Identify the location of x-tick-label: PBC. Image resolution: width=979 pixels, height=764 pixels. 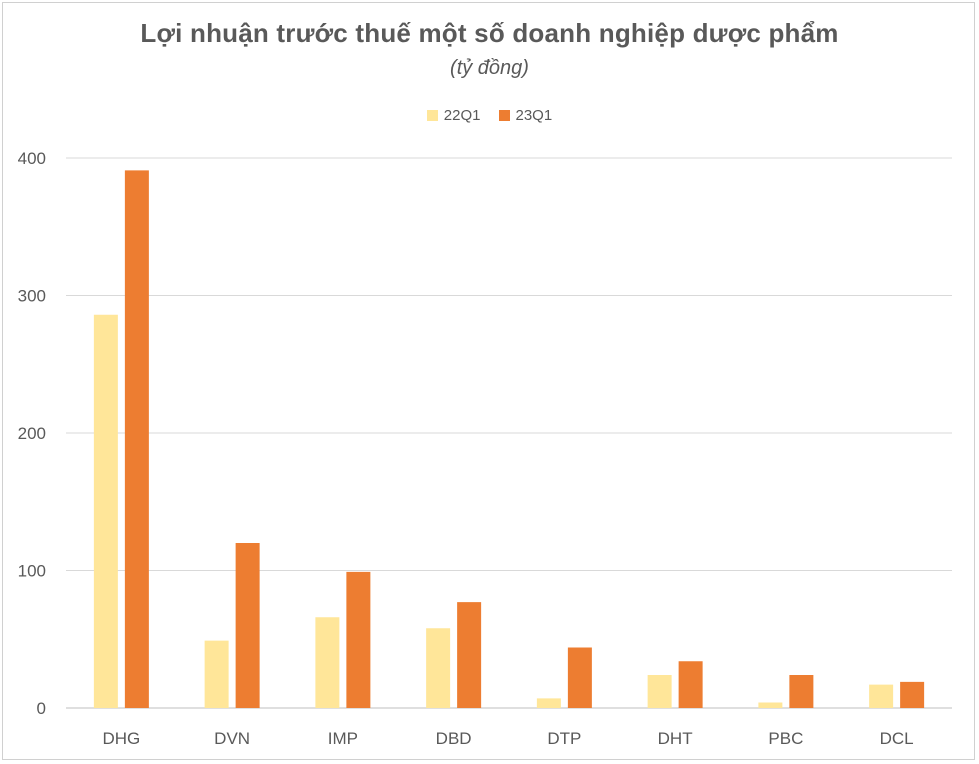
(785, 738).